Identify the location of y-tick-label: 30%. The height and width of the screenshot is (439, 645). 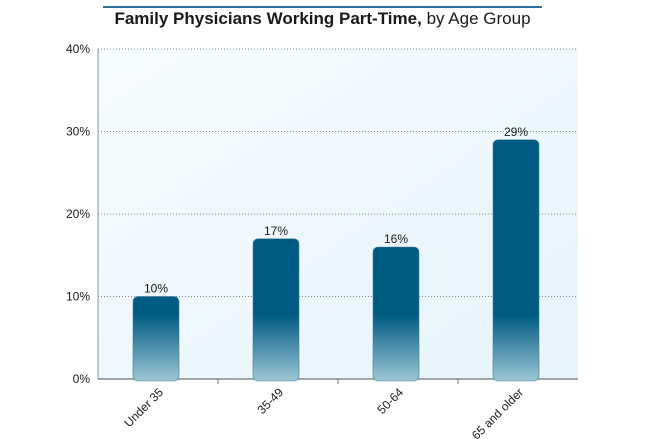
(78, 132).